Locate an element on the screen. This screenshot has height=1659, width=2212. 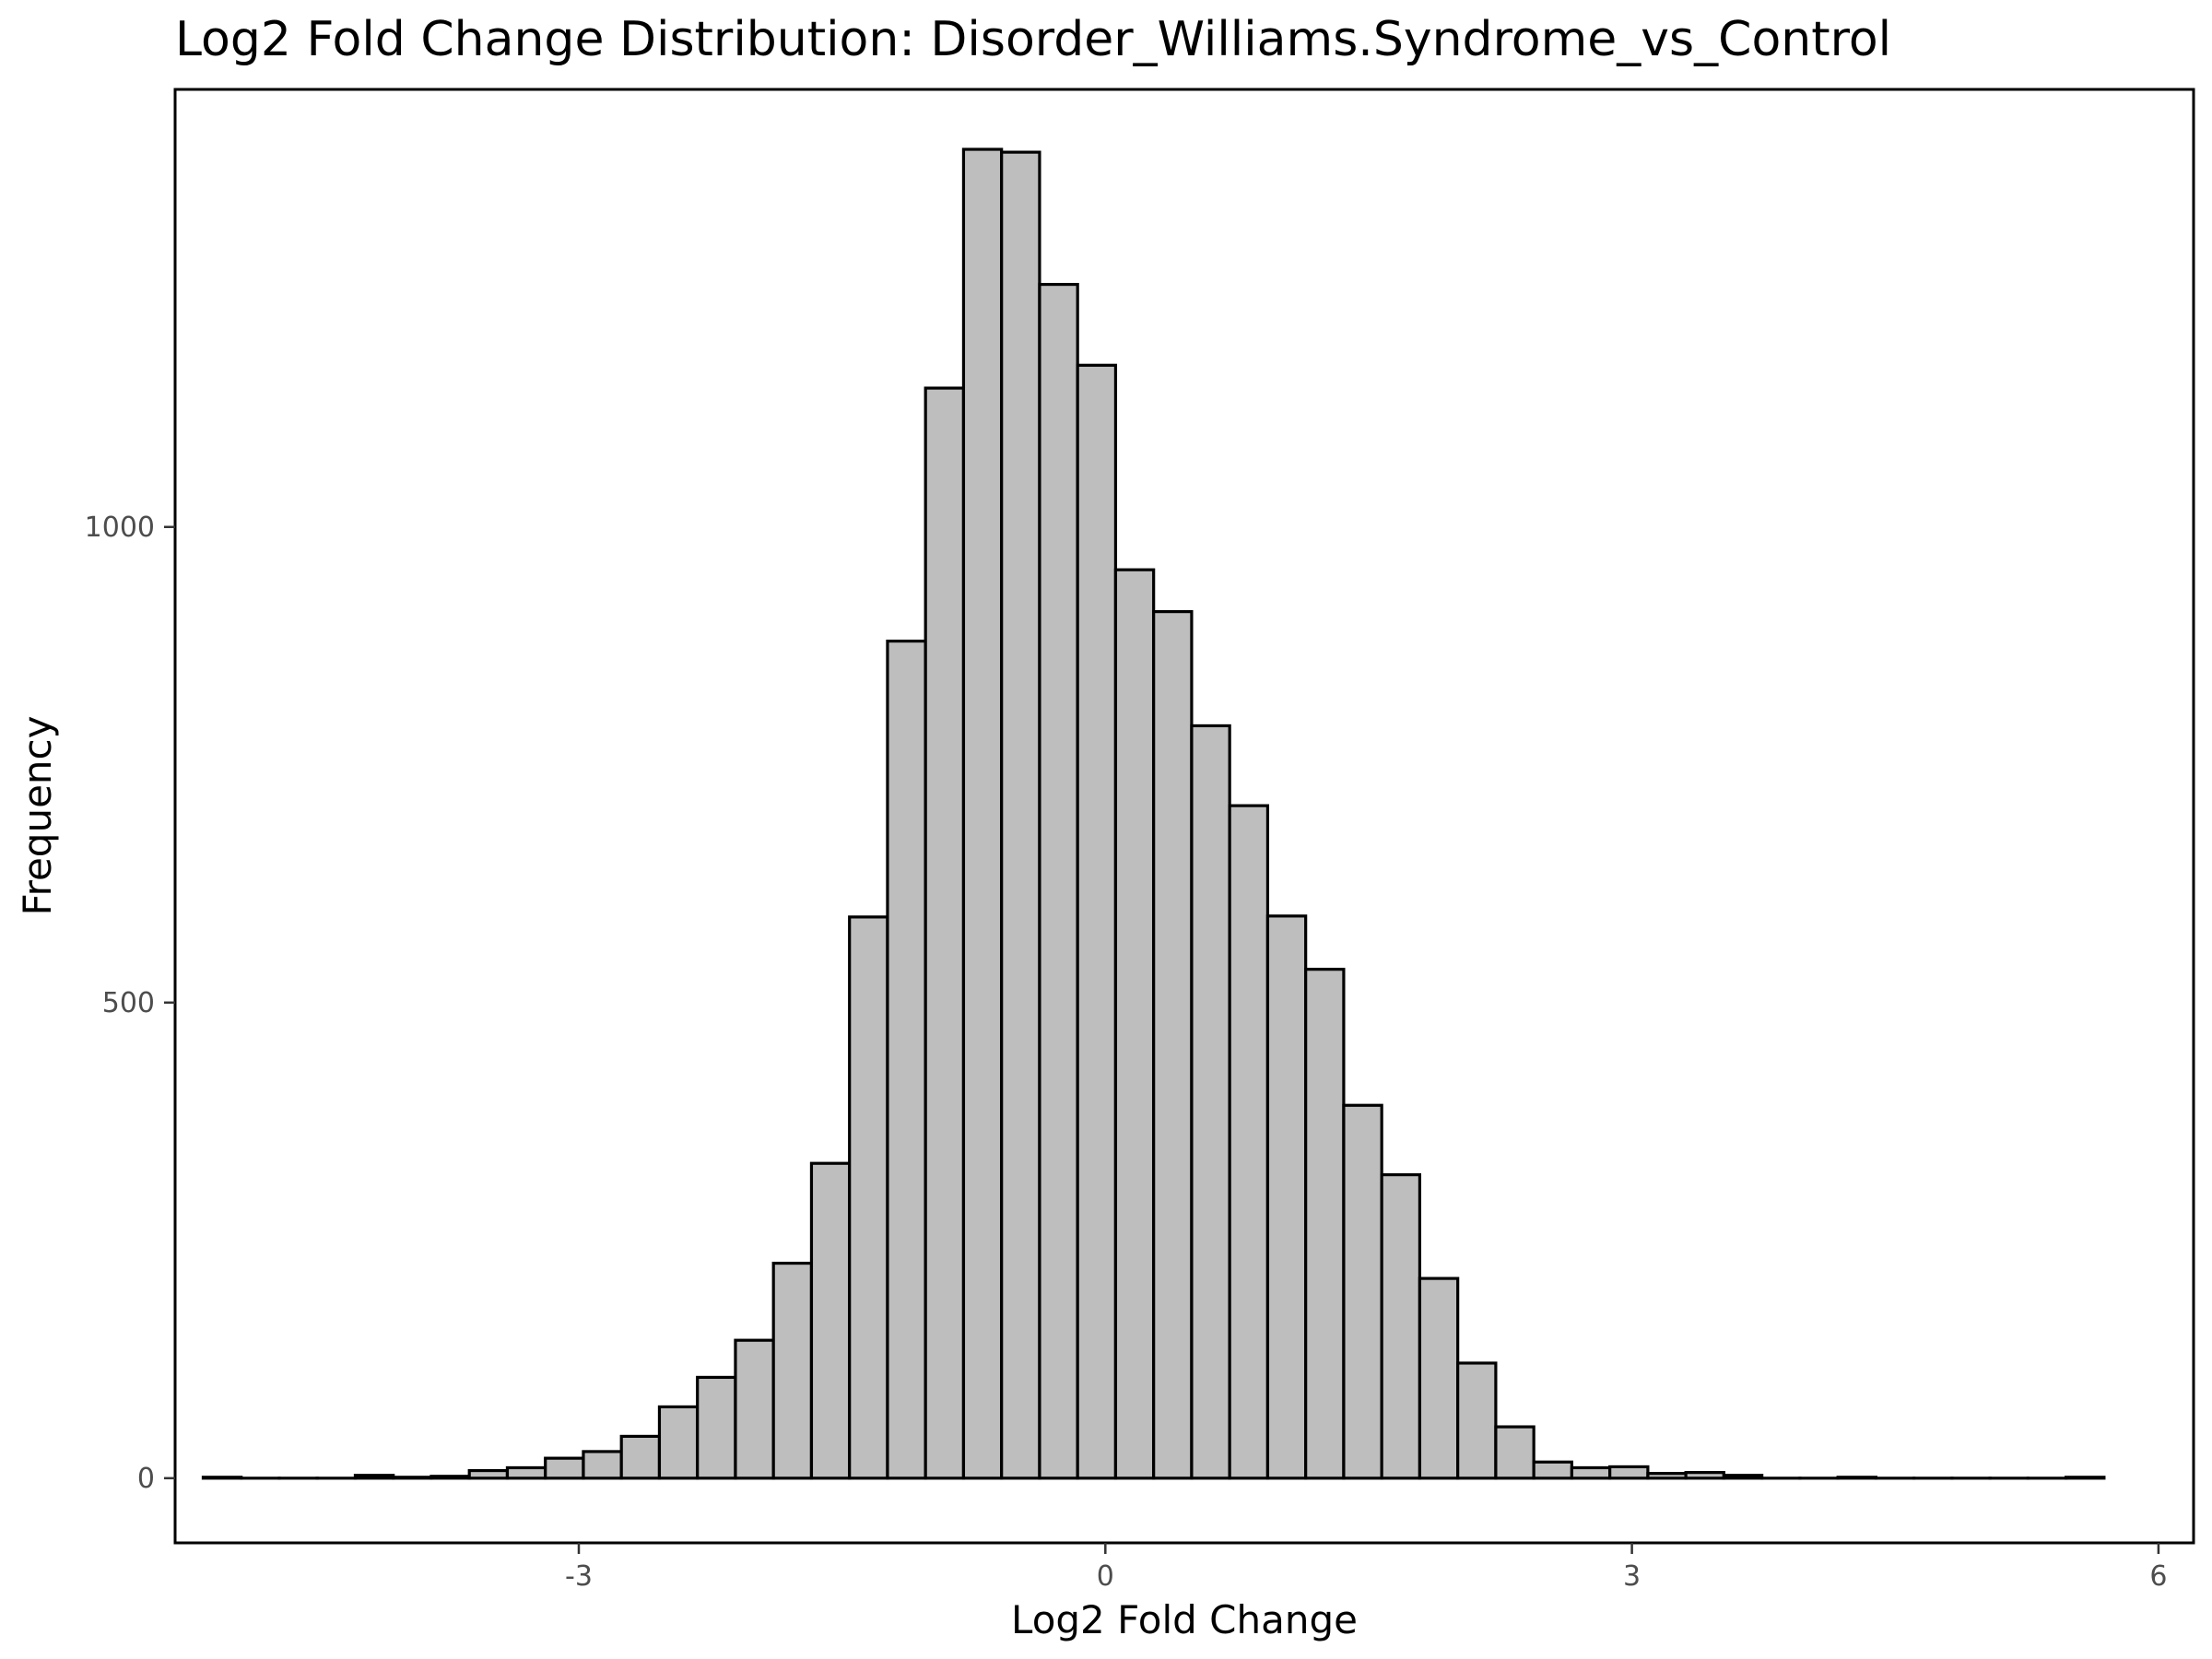
y-tick-label: 500 is located at coordinates (128, 1003).